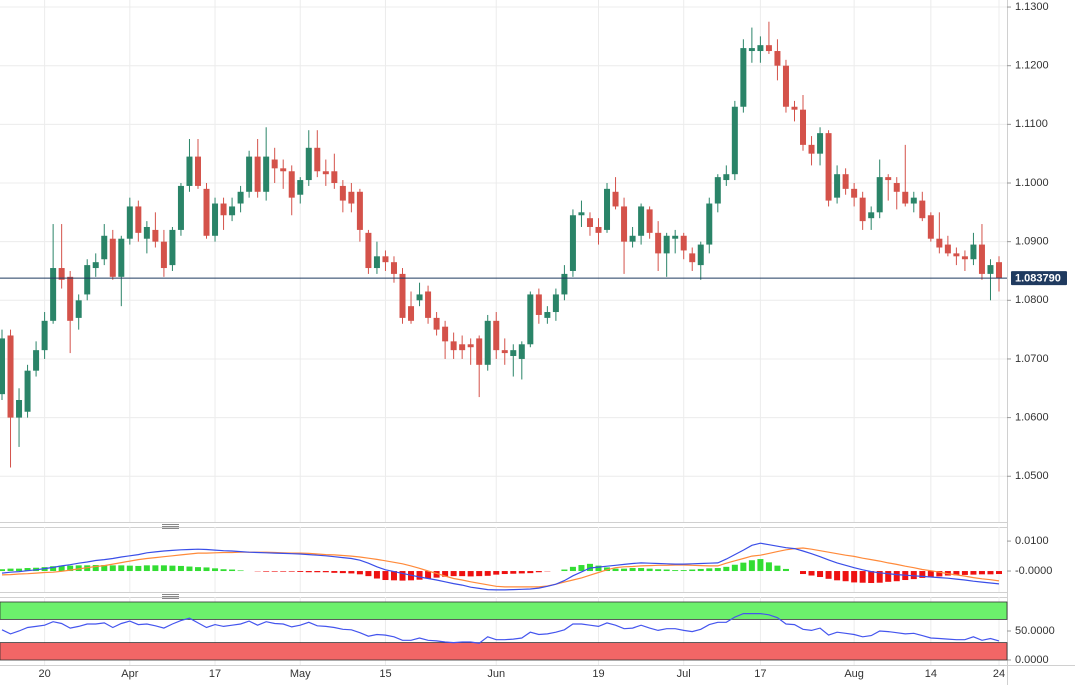  Describe the element at coordinates (385, 674) in the screenshot. I see `x-tick-label: 15` at that location.